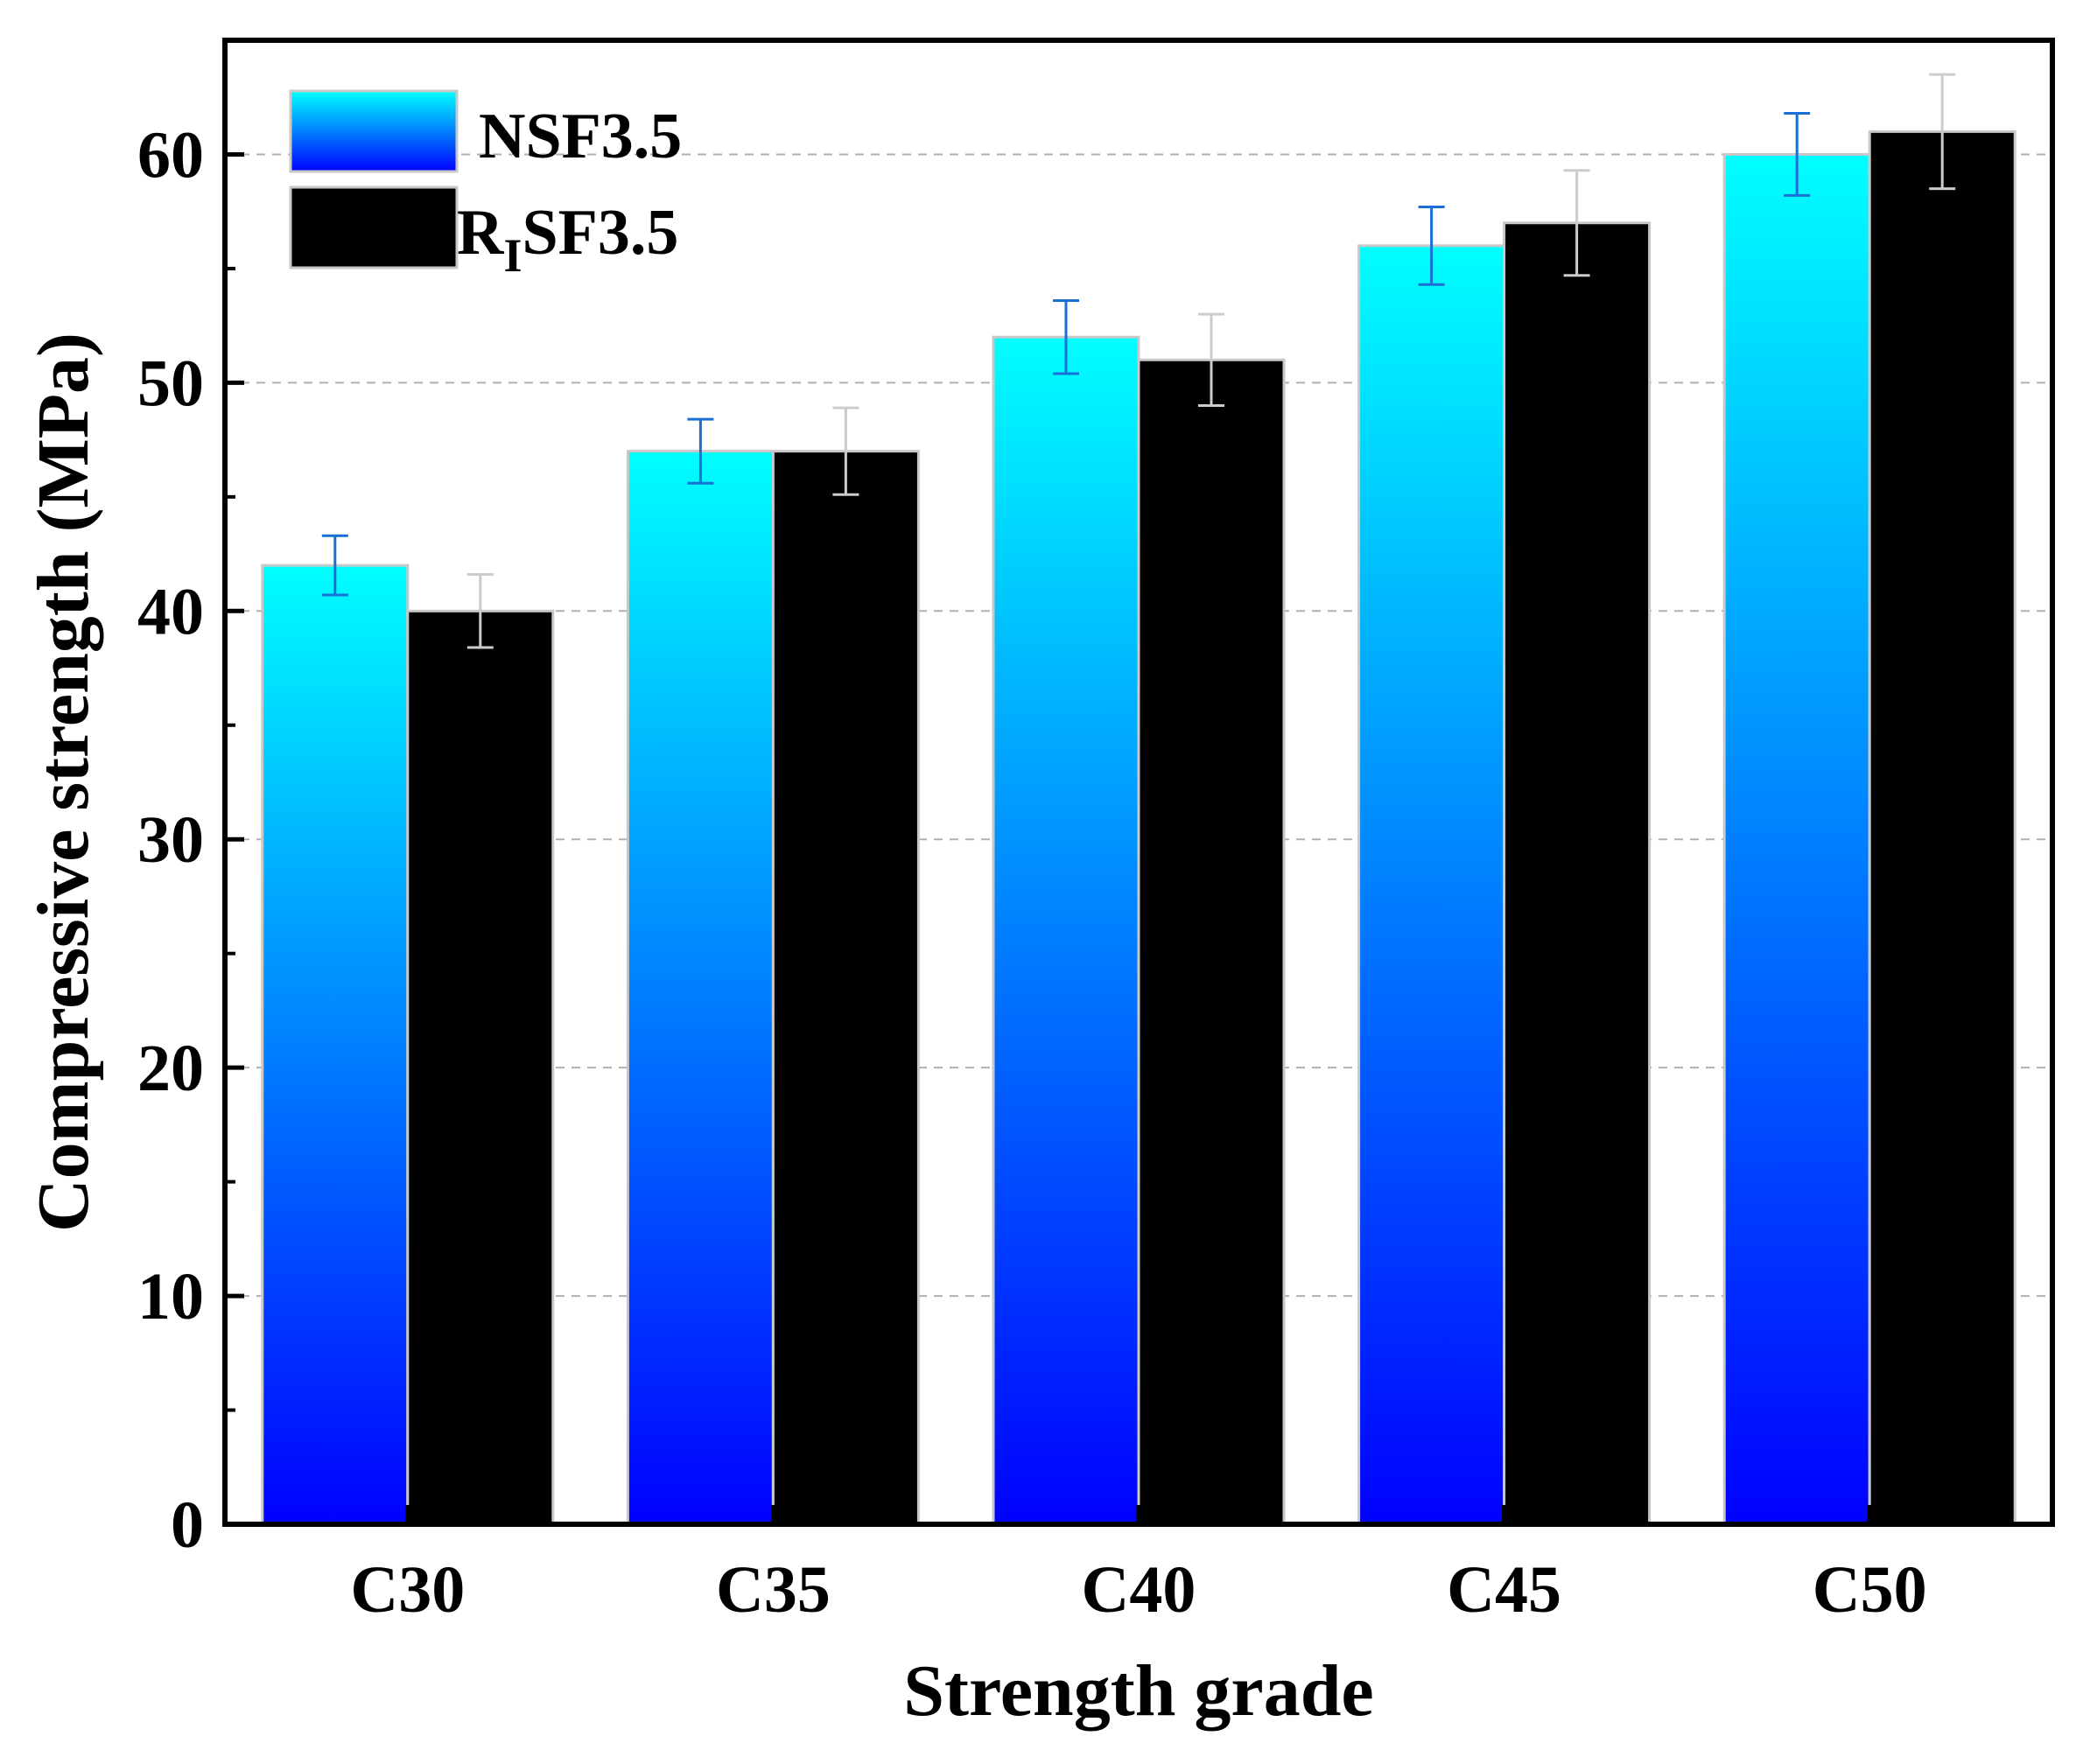 The image size is (2090, 1764). Describe the element at coordinates (171, 383) in the screenshot. I see `y-tick-label: 50` at that location.